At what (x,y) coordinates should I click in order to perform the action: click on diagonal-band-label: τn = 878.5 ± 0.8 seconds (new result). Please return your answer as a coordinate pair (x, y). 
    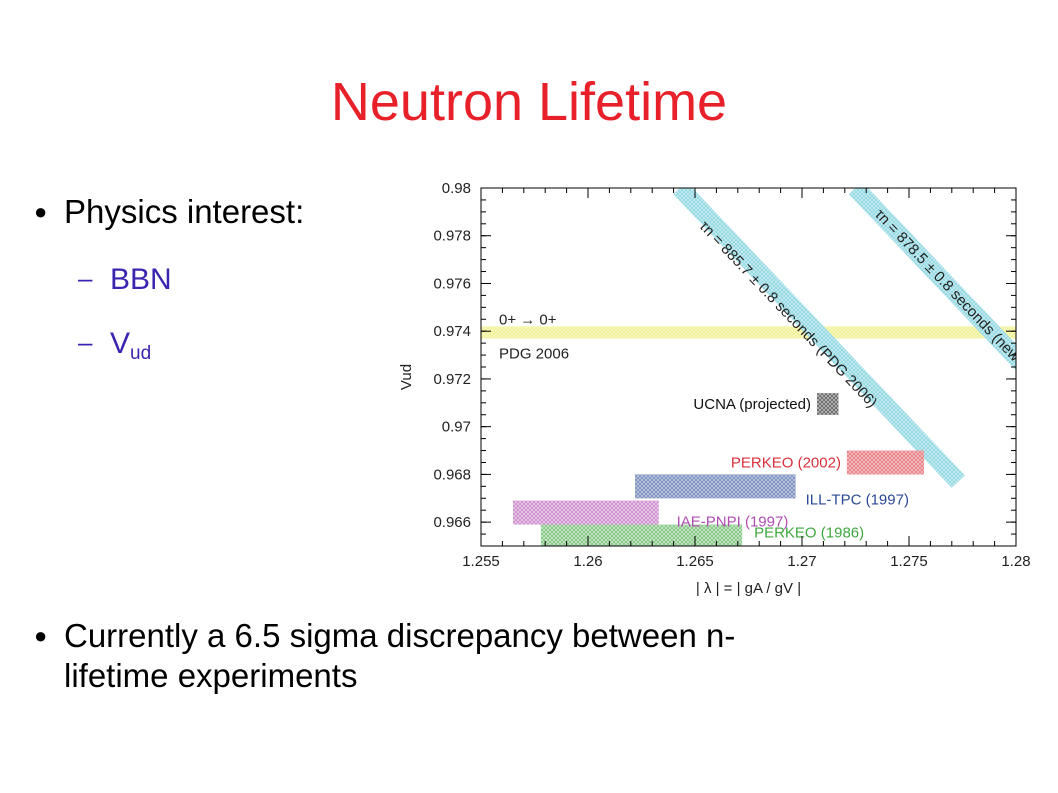
    Looking at the image, I should click on (960, 302).